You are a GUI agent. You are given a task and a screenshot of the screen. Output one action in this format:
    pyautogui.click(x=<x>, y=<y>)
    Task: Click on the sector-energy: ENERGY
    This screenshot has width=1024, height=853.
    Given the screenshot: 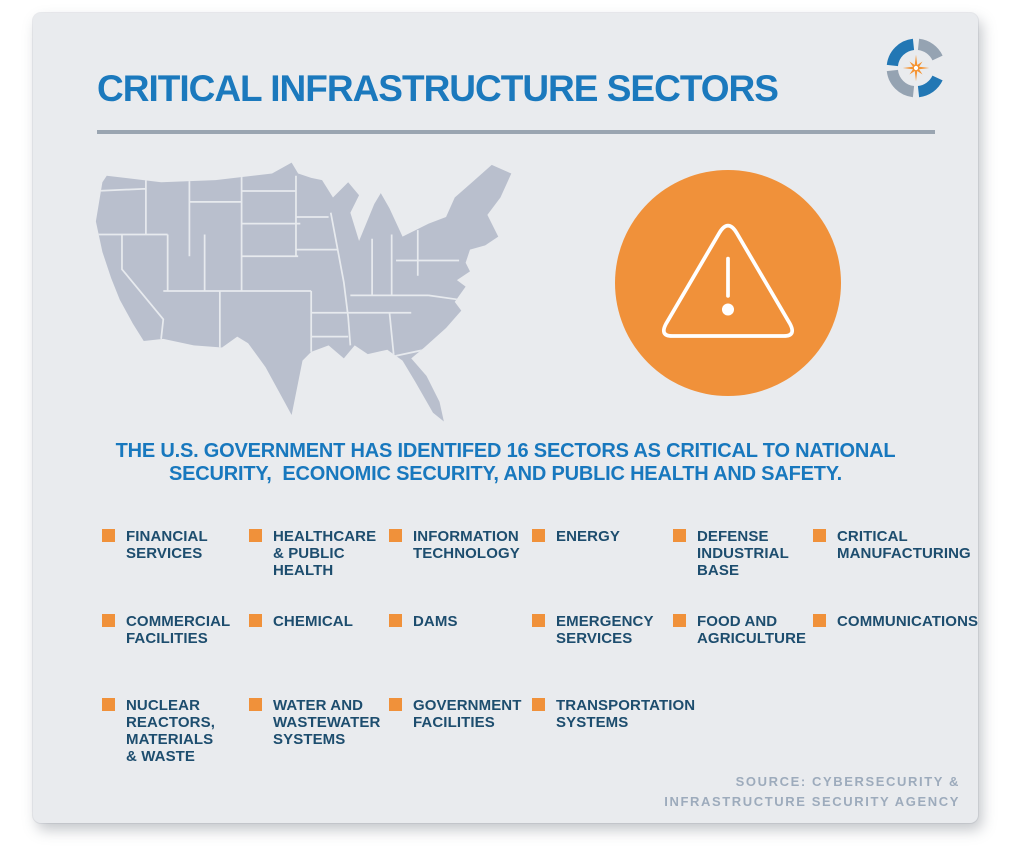 What is the action you would take?
    pyautogui.click(x=602, y=553)
    